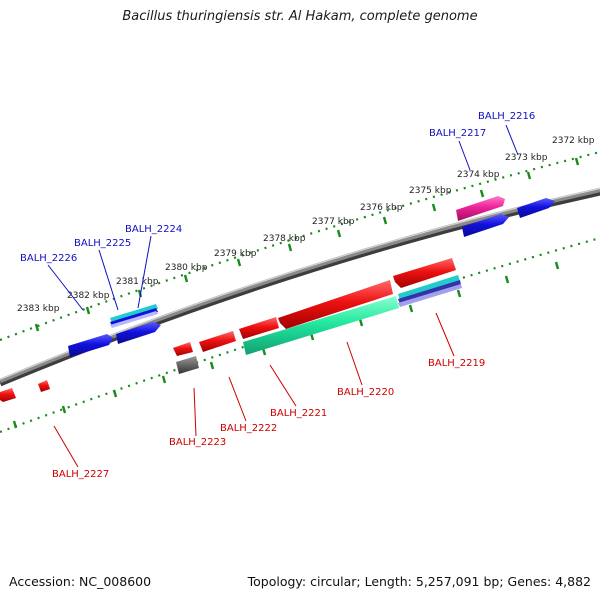 The width and height of the screenshot is (600, 600). I want to click on tick-label: 2375 kbp, so click(430, 191).